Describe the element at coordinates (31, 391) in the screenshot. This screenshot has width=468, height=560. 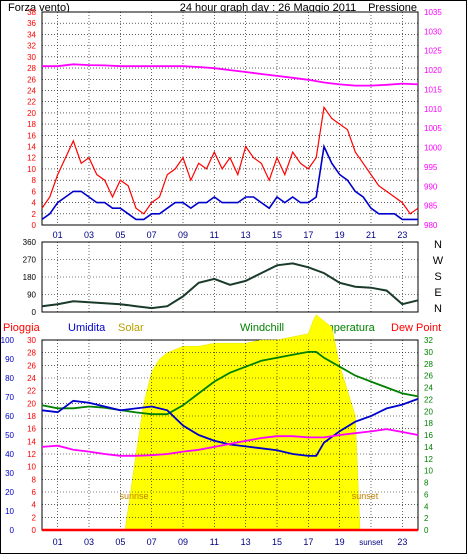
I see `rain-tick-label: 22` at that location.